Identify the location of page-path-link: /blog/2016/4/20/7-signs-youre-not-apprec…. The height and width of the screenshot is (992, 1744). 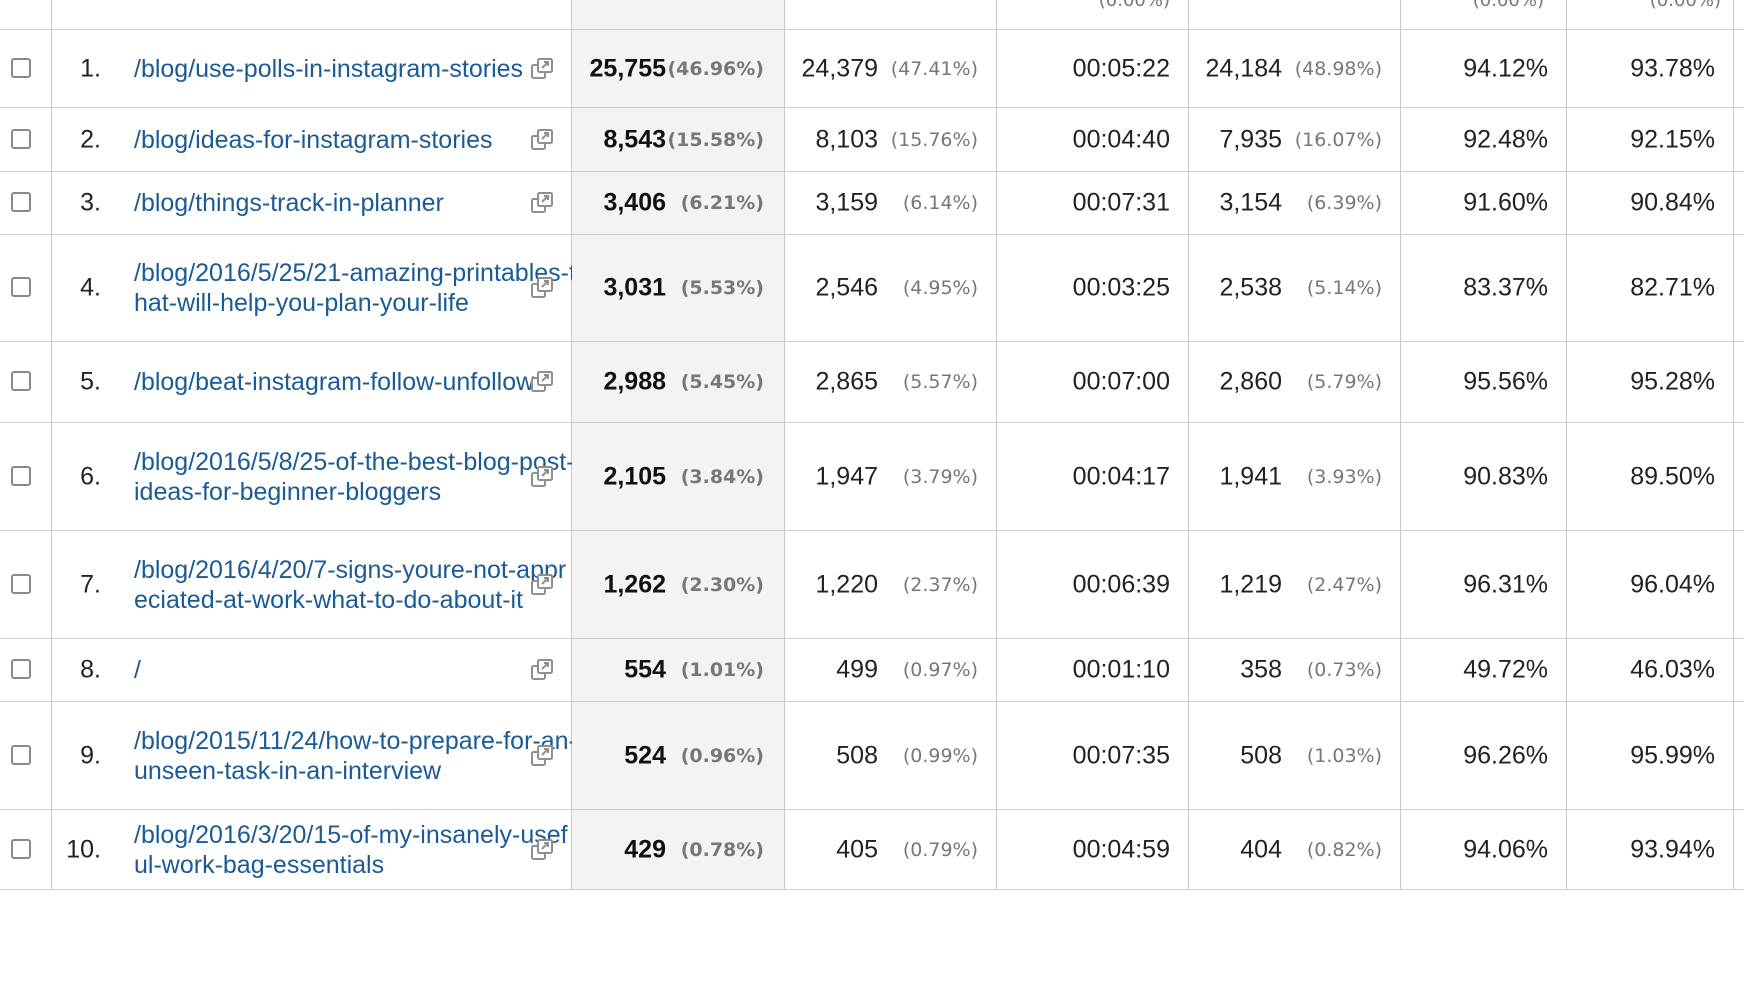
(350, 584).